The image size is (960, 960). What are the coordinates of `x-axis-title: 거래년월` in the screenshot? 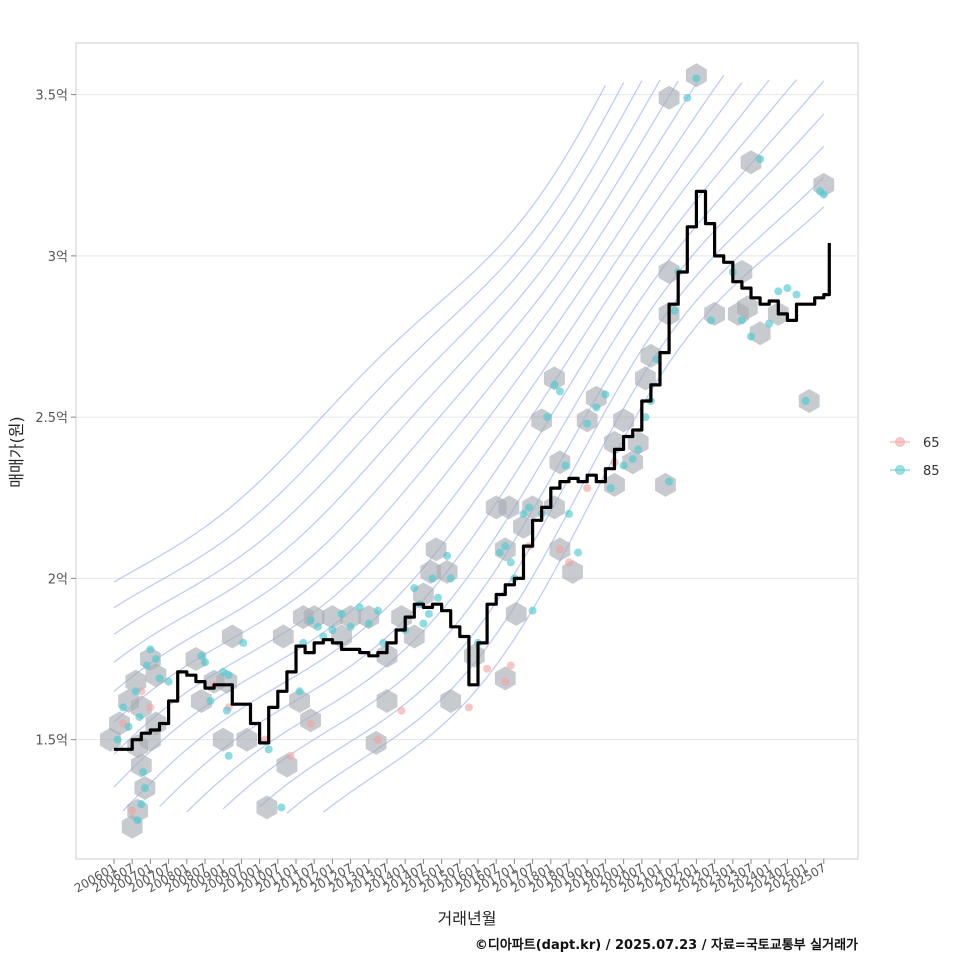 It's located at (467, 918).